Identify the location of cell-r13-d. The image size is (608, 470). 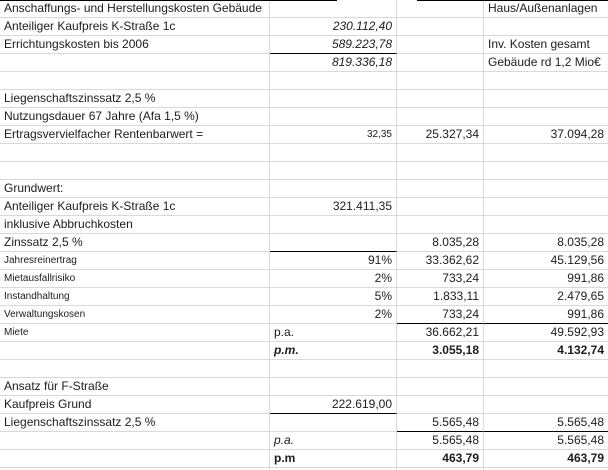
(546, 225).